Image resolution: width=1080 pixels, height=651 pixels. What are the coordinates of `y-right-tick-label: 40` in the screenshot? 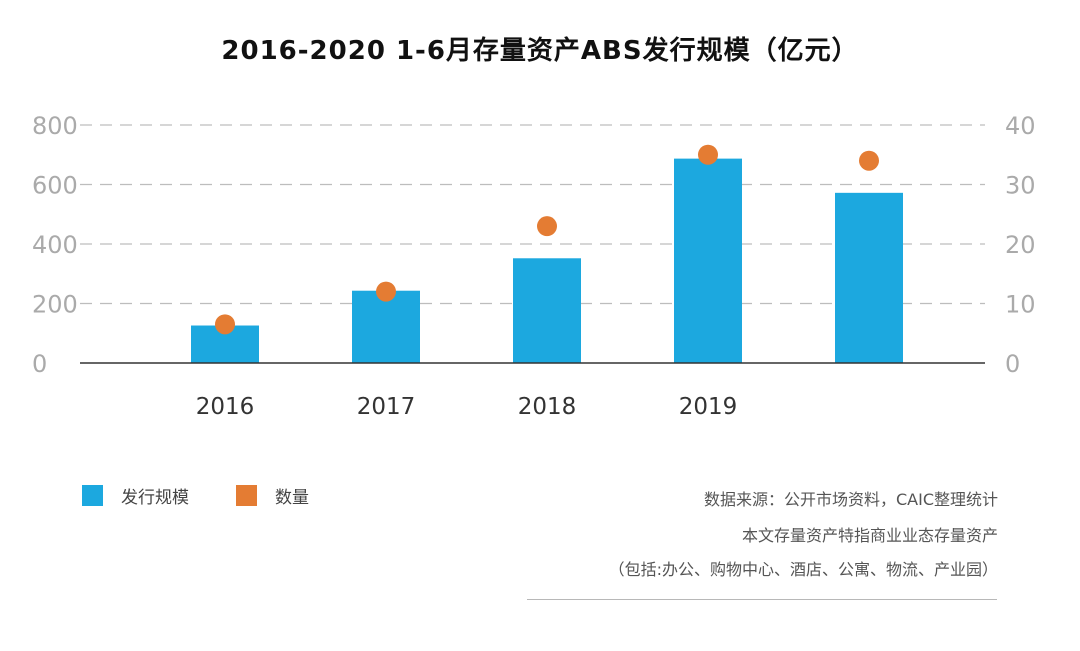 It's located at (1020, 126).